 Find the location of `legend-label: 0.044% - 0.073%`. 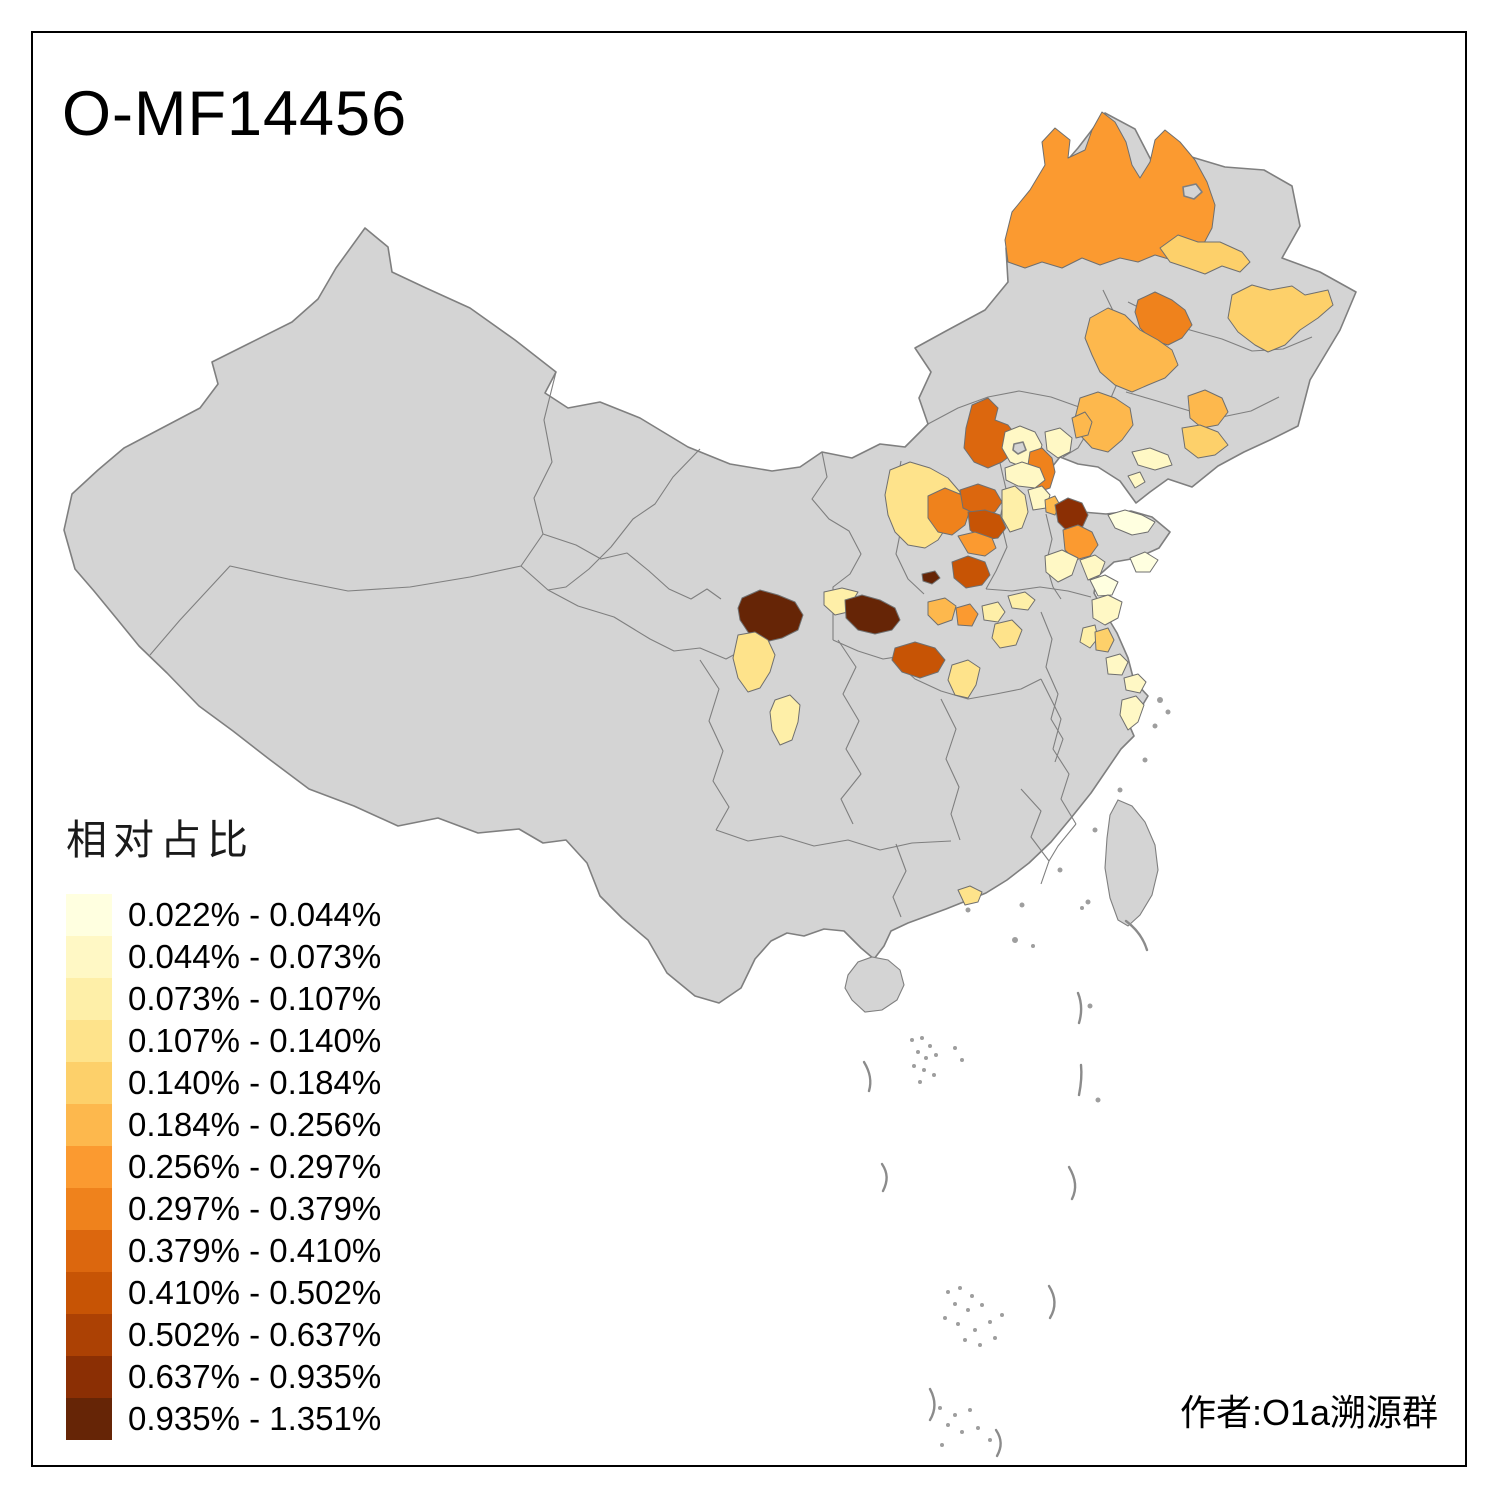

legend-label: 0.044% - 0.073% is located at coordinates (255, 956).